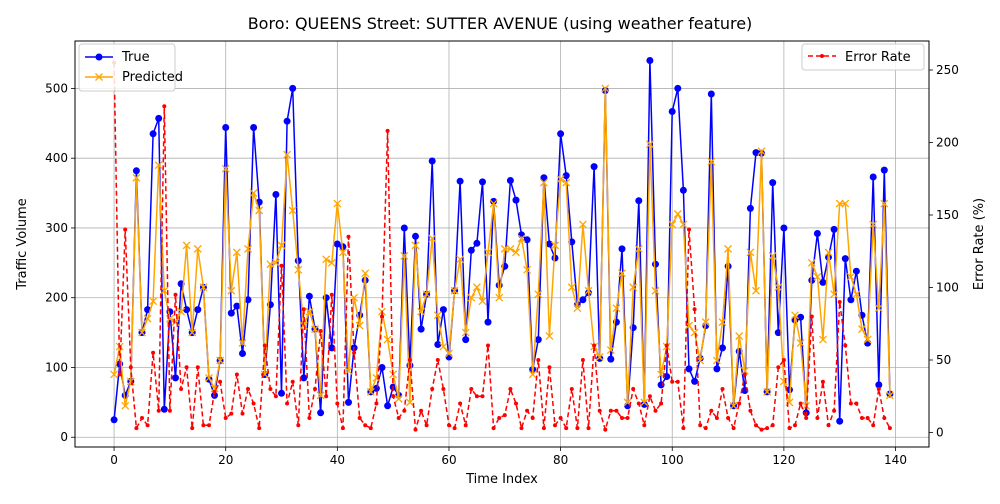 The image size is (1000, 504). What do you see at coordinates (99, 77) in the screenshot?
I see `legend-predicted-marker` at bounding box center [99, 77].